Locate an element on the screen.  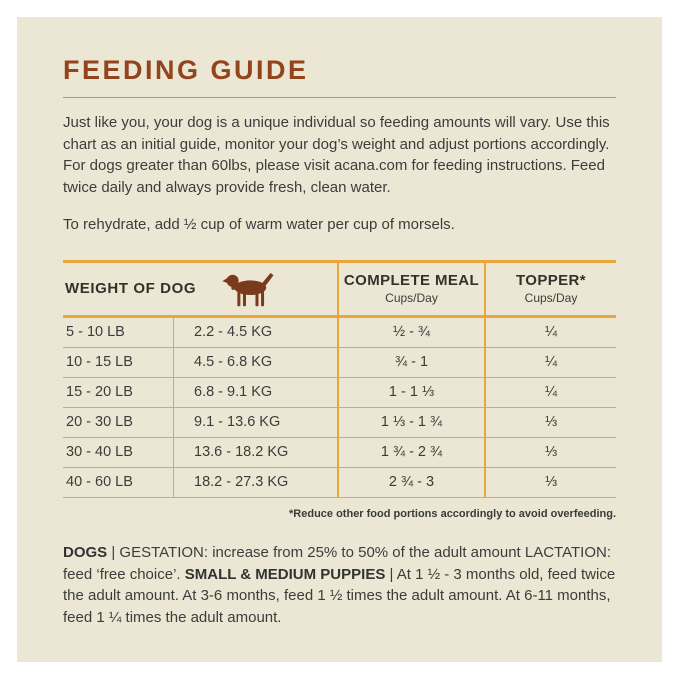
topper-label: TOPPER* is located at coordinates (551, 281).